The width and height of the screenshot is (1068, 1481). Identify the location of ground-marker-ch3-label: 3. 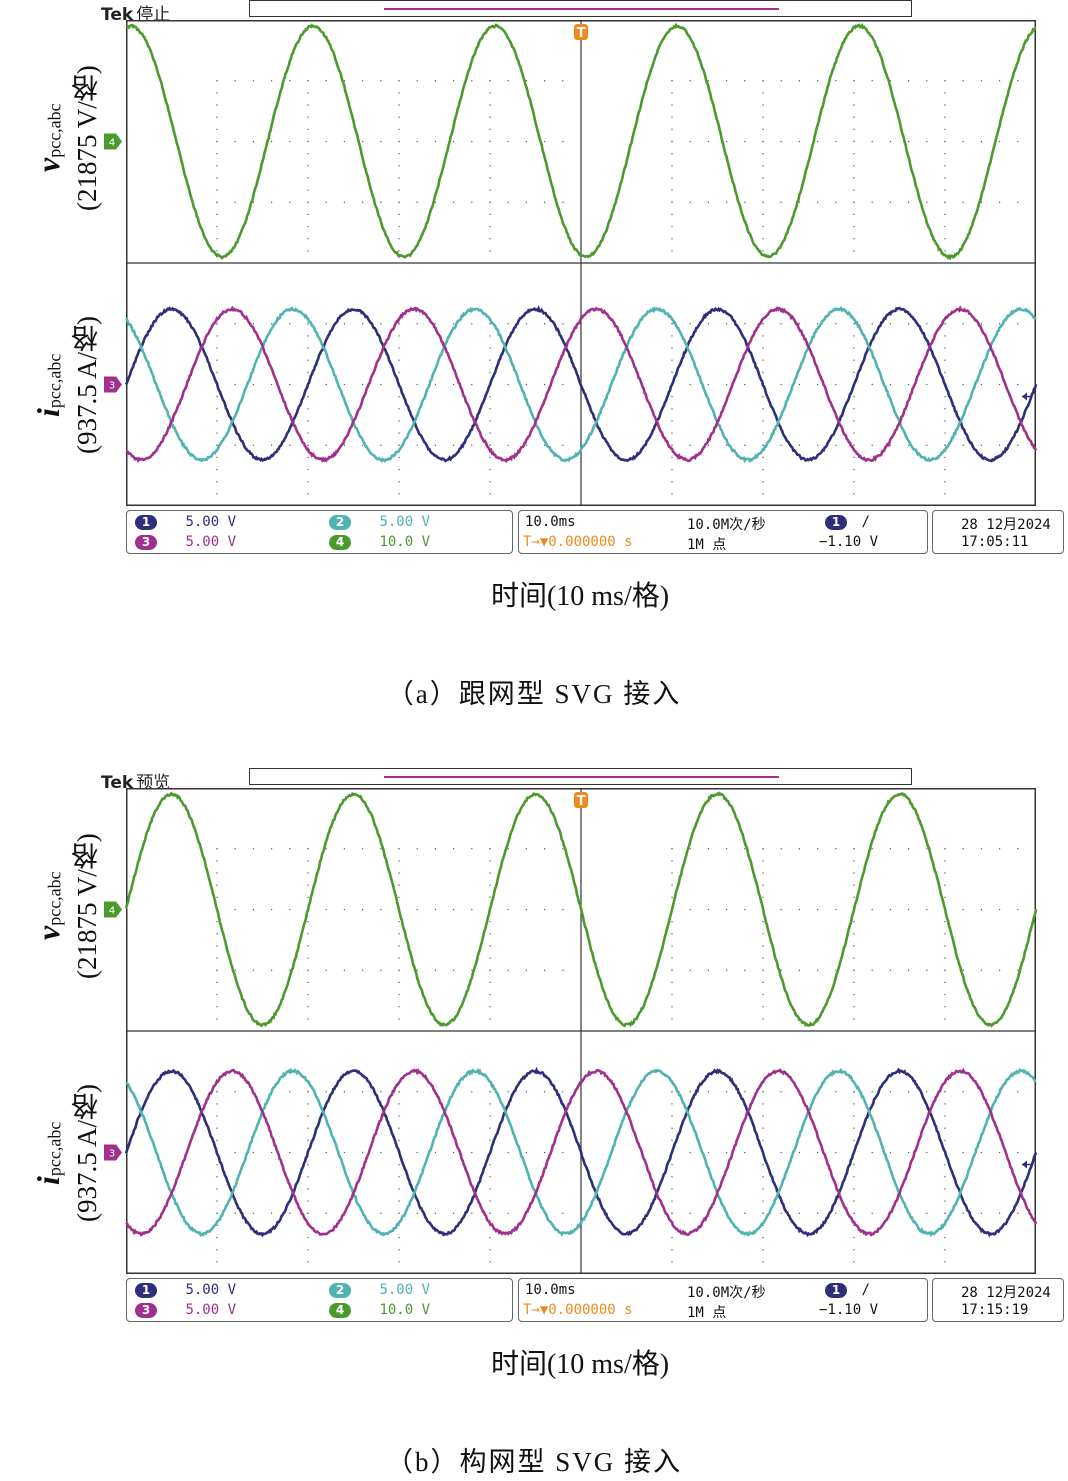
(112, 1154).